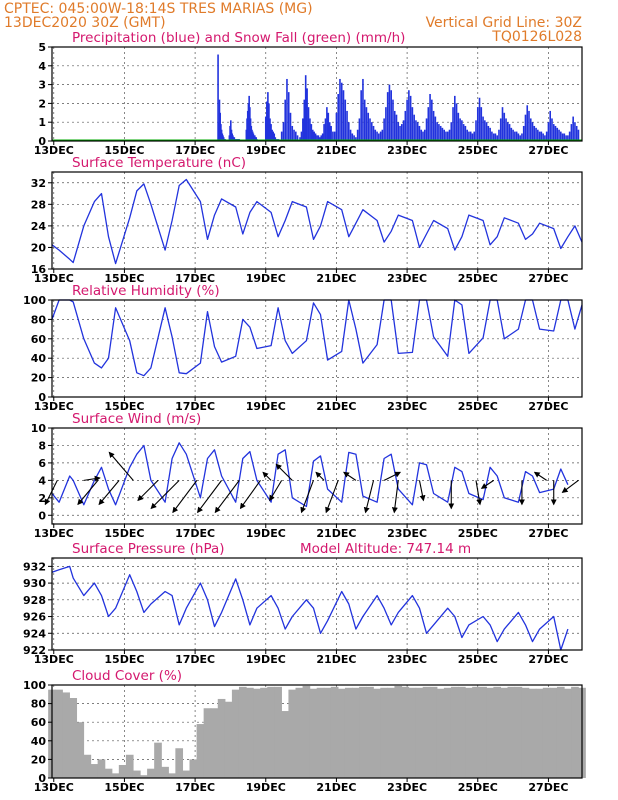  What do you see at coordinates (146, 291) in the screenshot?
I see `panel-title: Relative Humidity (%)` at bounding box center [146, 291].